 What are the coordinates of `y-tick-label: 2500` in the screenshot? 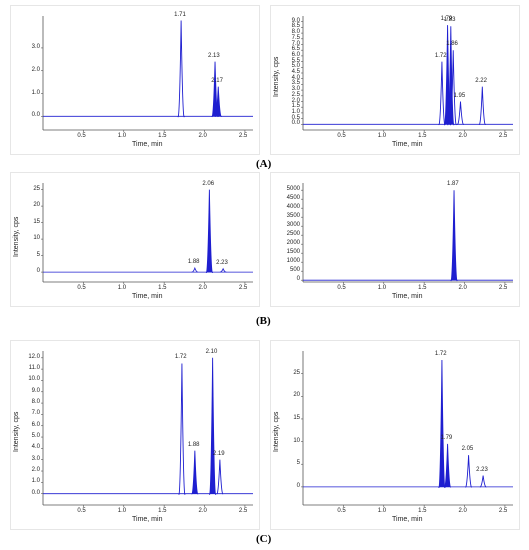 It's located at (293, 234).